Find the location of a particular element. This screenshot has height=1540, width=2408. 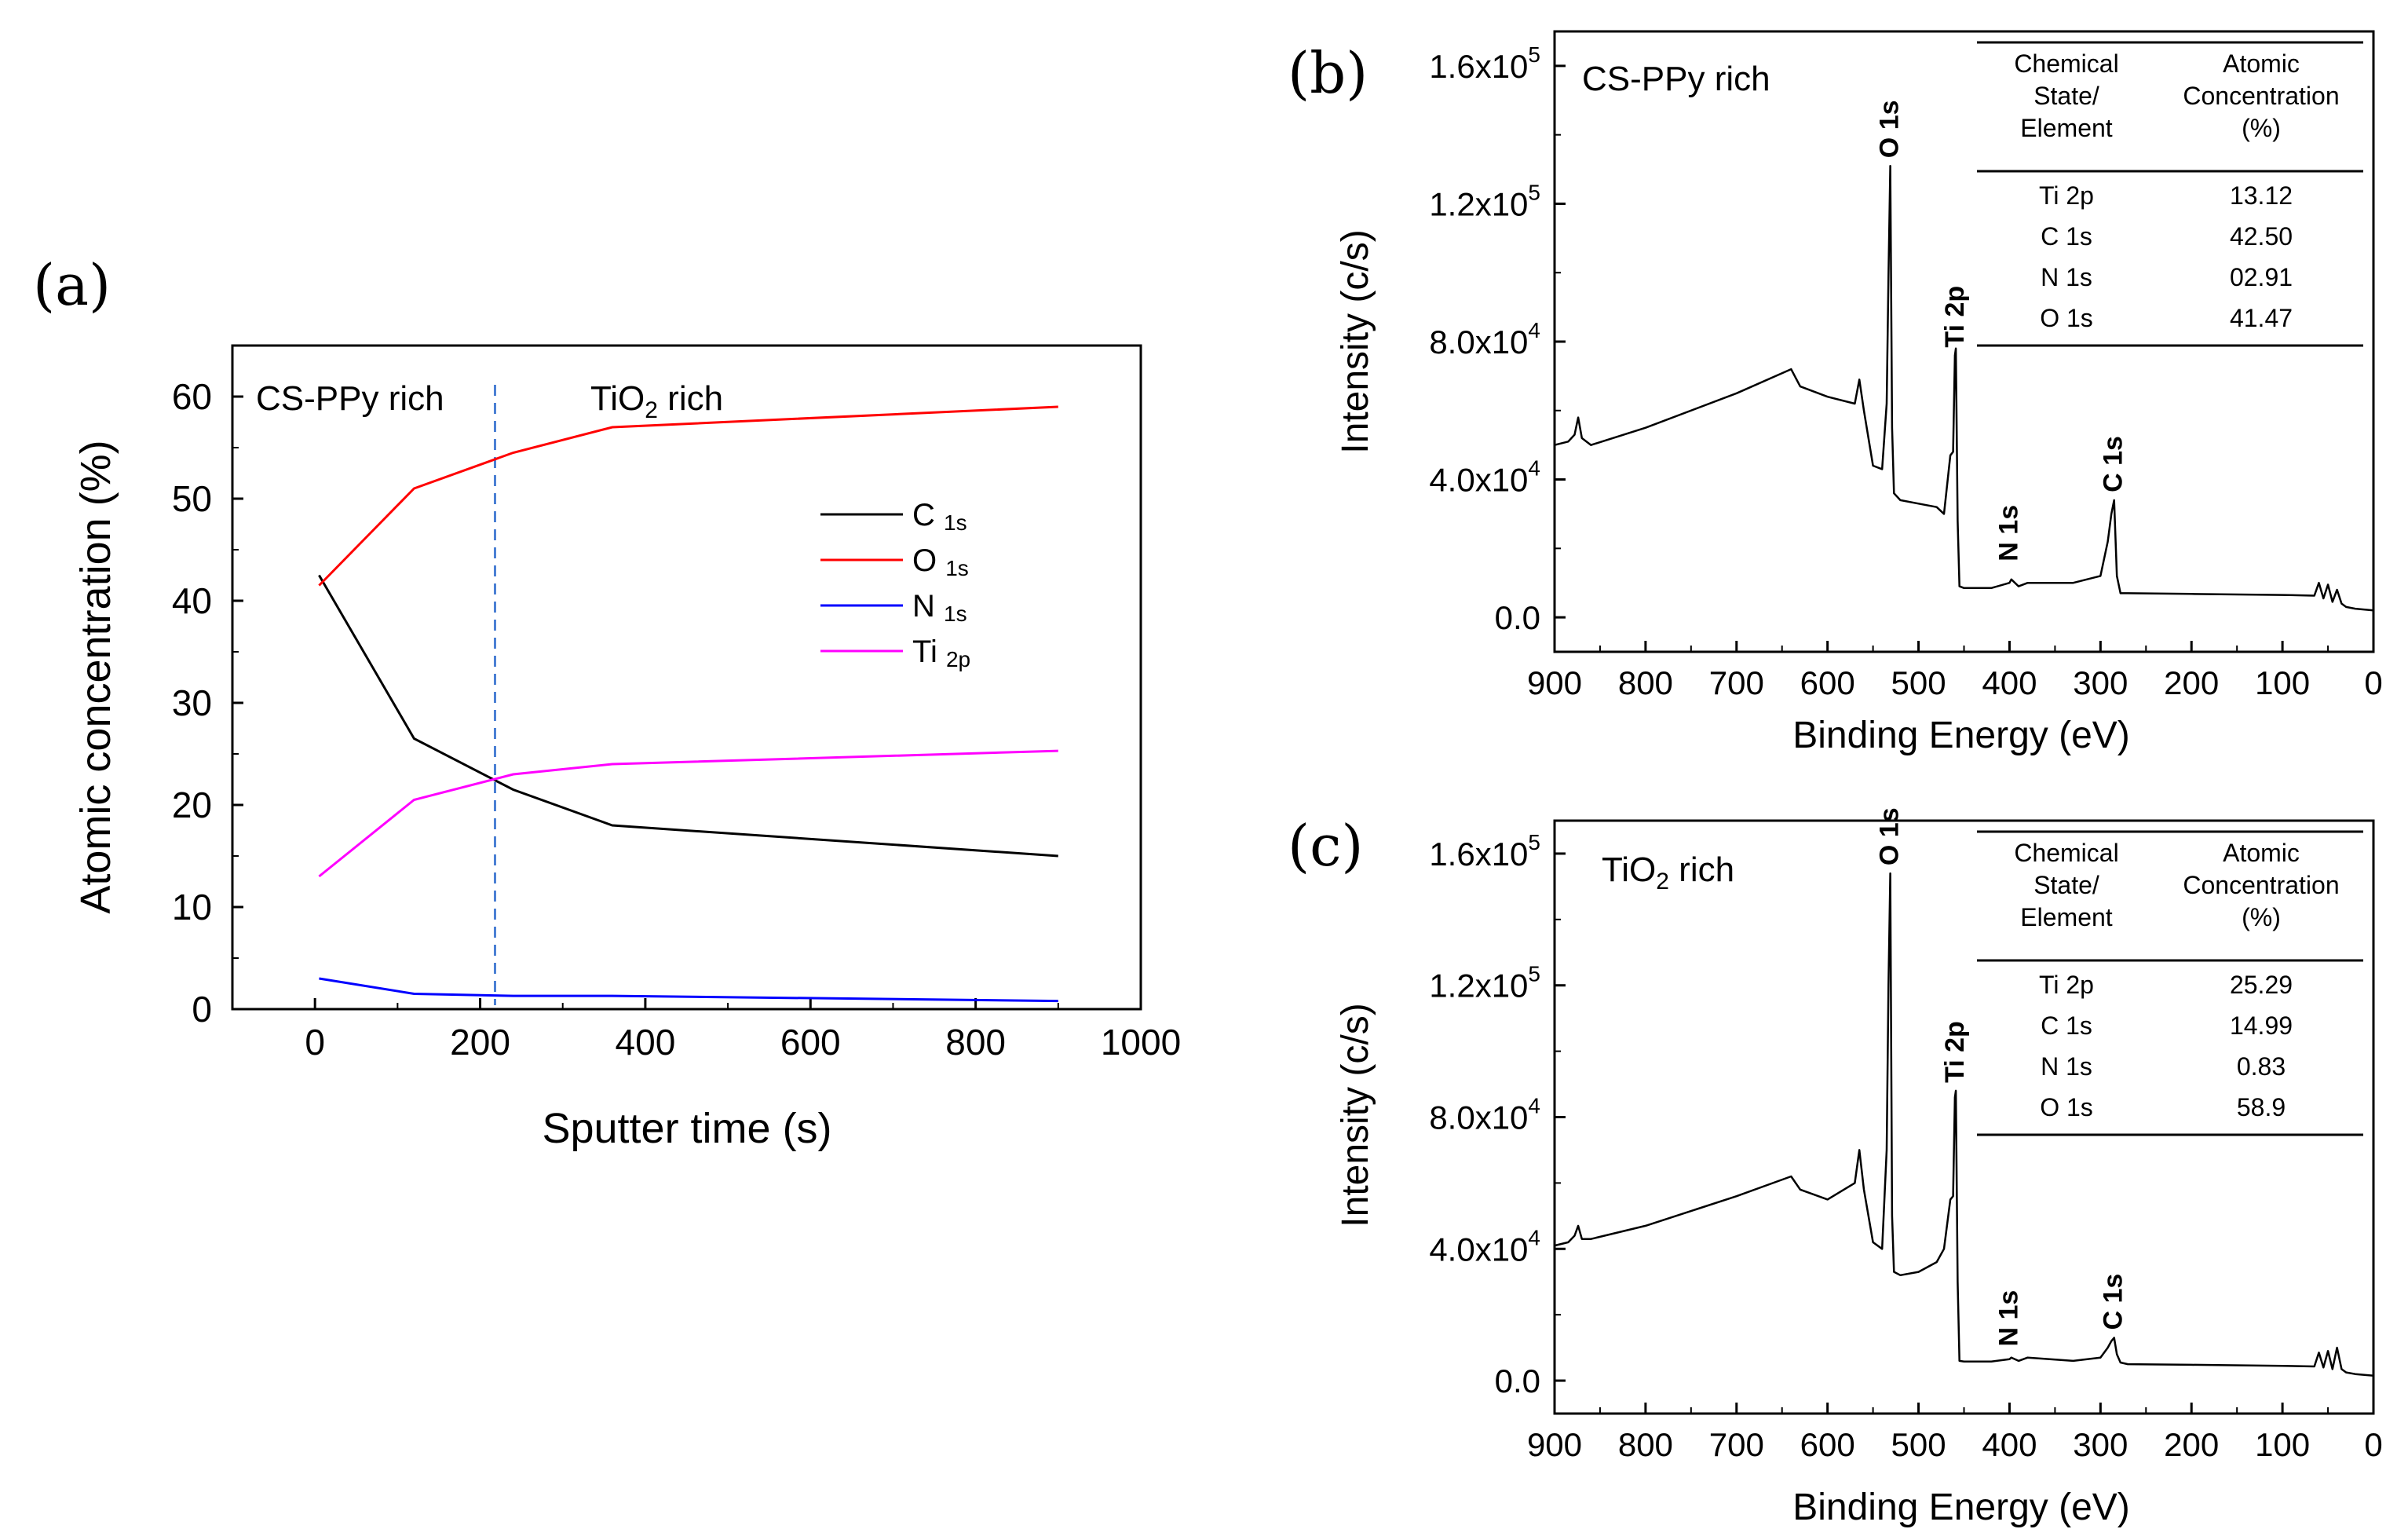

y-tick-label: 60 is located at coordinates (192, 396).